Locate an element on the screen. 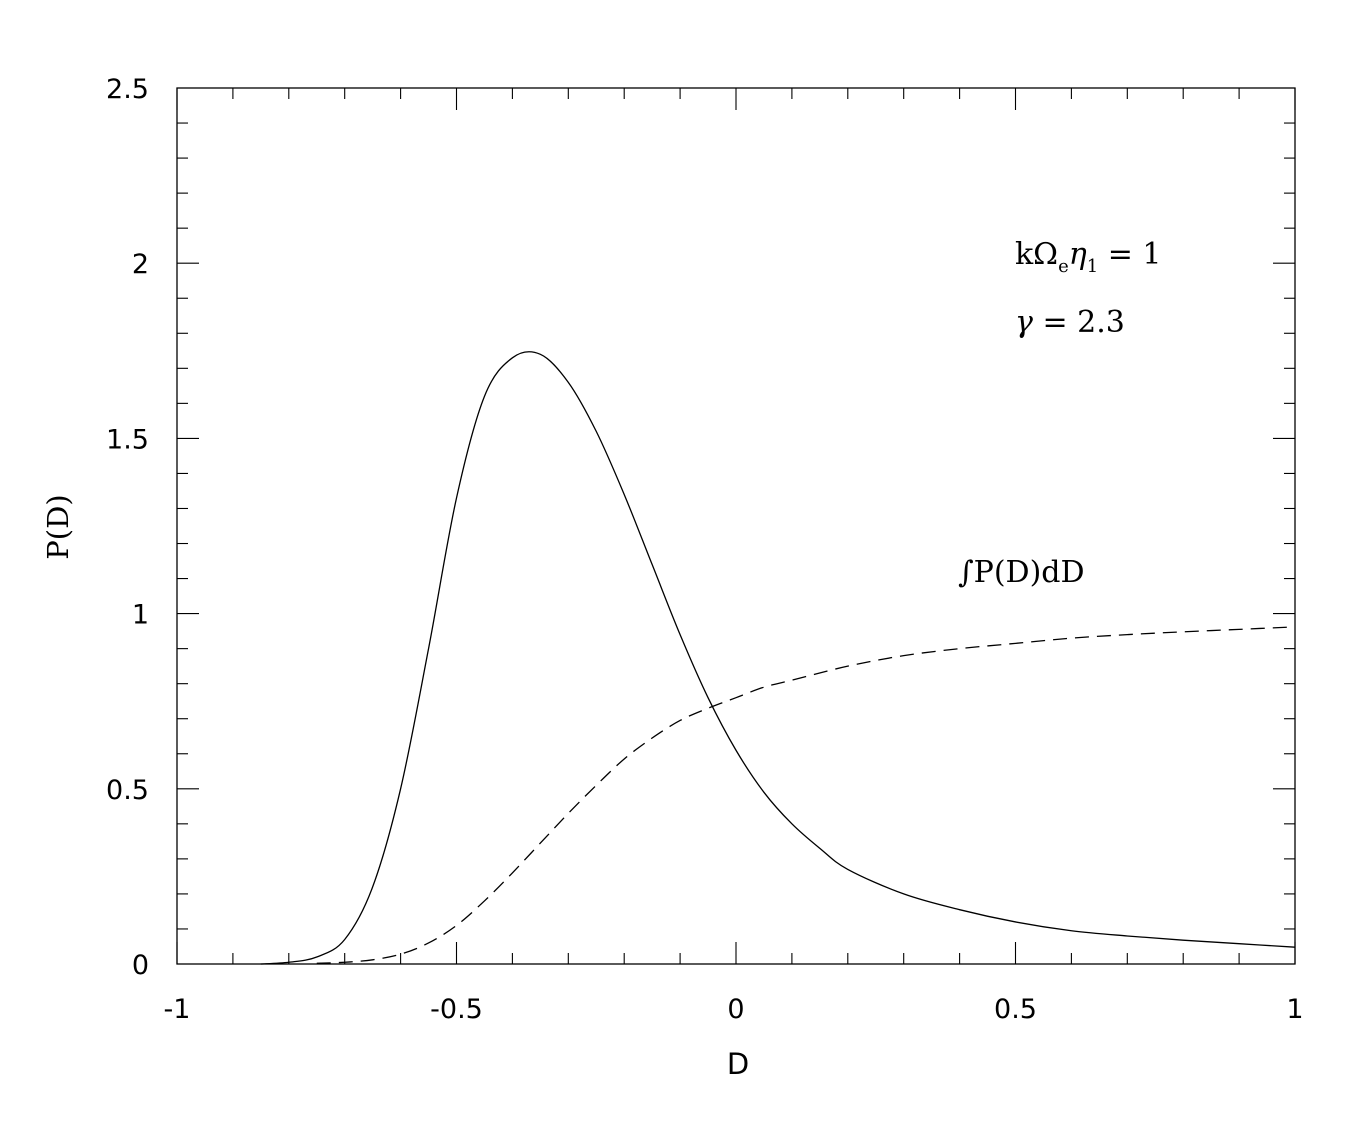 Image resolution: width=1365 pixels, height=1134 pixels. series-cumulative-label: ∫P(D)dD is located at coordinates (1021, 572).